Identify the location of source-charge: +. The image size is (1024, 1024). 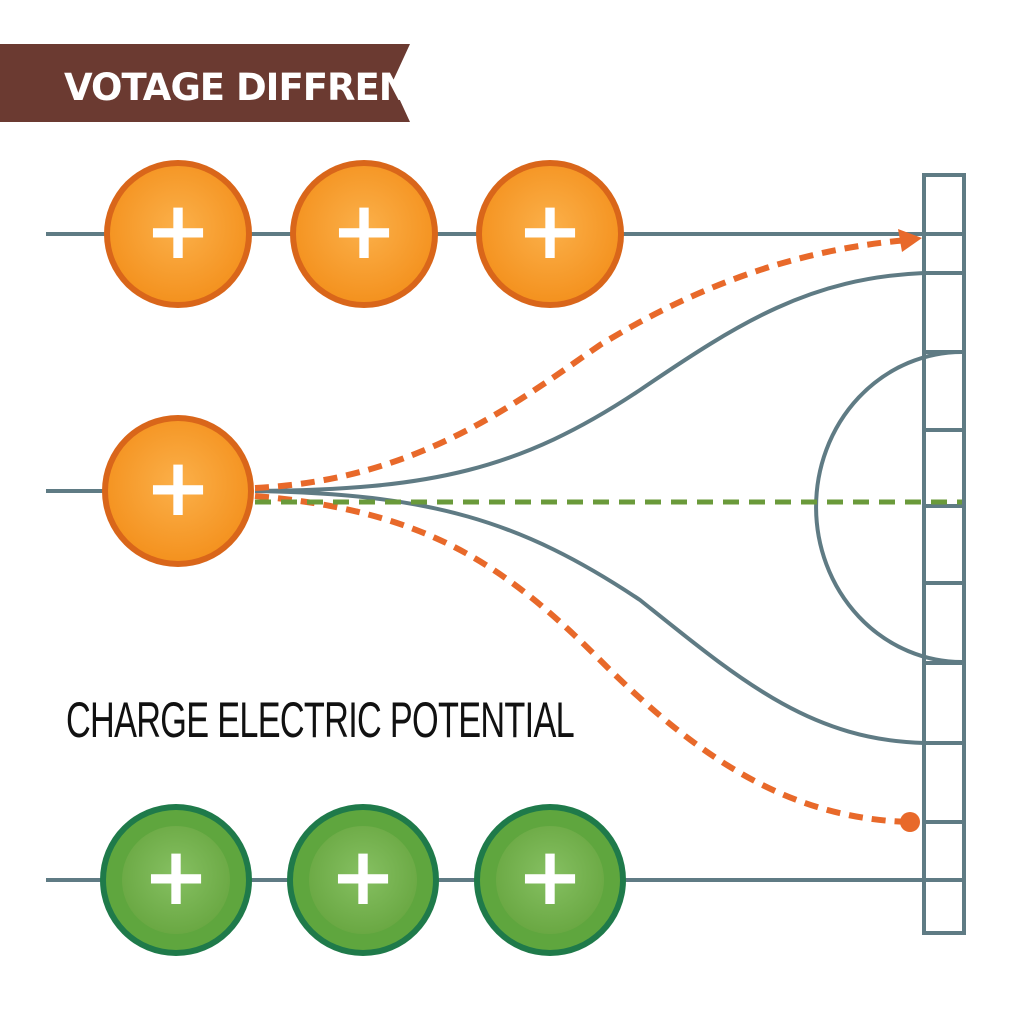
(178, 491).